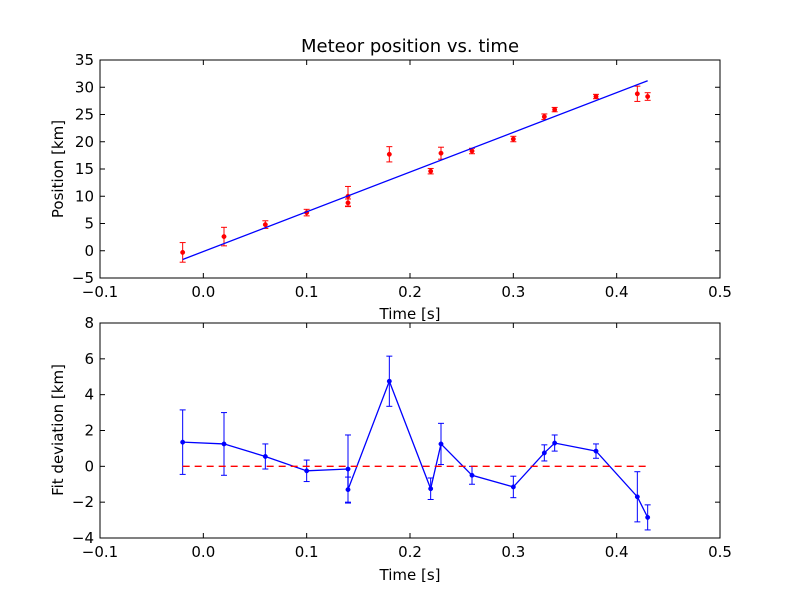 Image resolution: width=800 pixels, height=600 pixels. Describe the element at coordinates (58, 169) in the screenshot. I see `position-plot-ylabel: Position [km]` at that location.